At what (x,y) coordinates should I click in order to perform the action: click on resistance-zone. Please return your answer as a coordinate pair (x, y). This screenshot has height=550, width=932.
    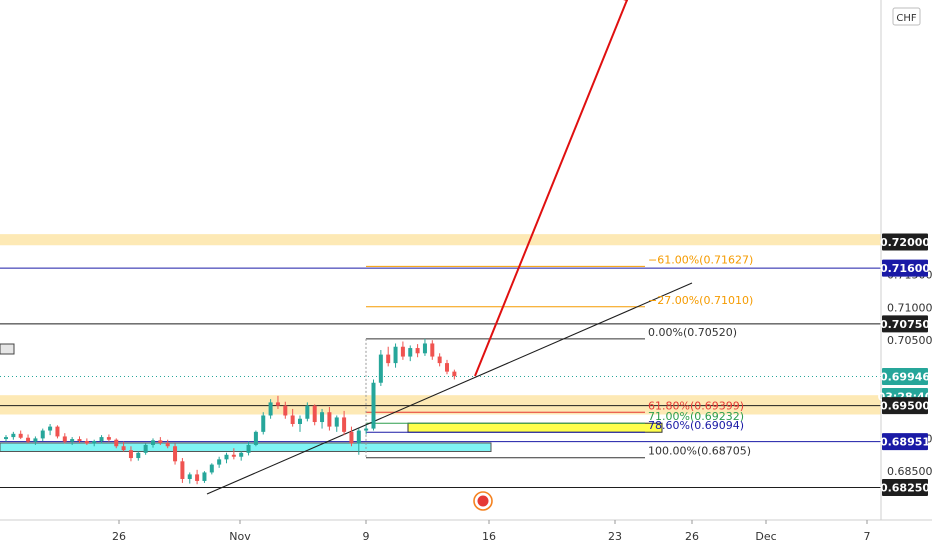
    Looking at the image, I should click on (440, 405).